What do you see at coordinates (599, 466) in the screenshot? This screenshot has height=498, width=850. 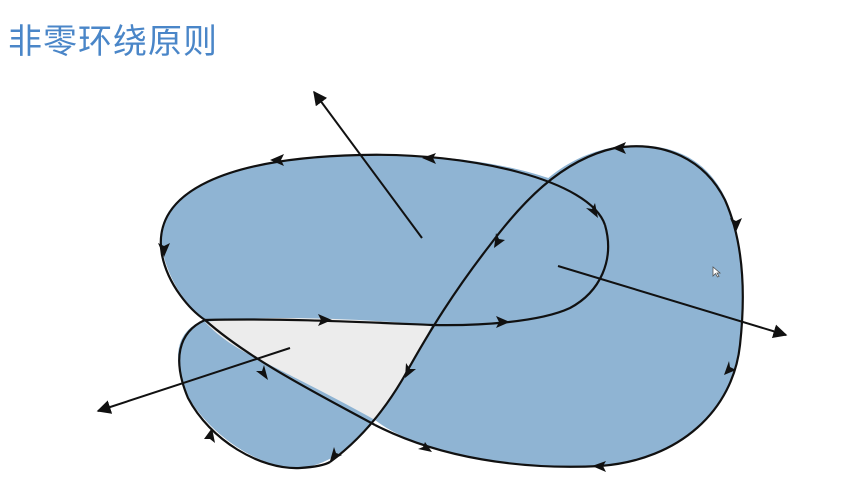 I see `arrowhead-bottom` at bounding box center [599, 466].